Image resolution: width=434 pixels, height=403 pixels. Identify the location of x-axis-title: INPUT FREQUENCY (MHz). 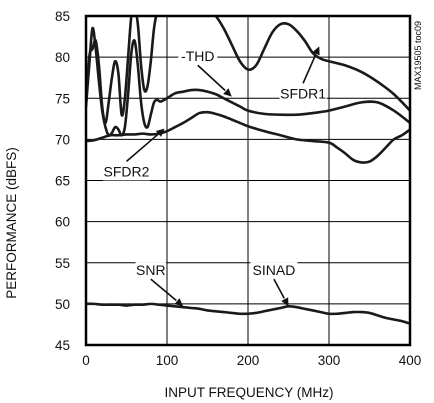
(248, 392).